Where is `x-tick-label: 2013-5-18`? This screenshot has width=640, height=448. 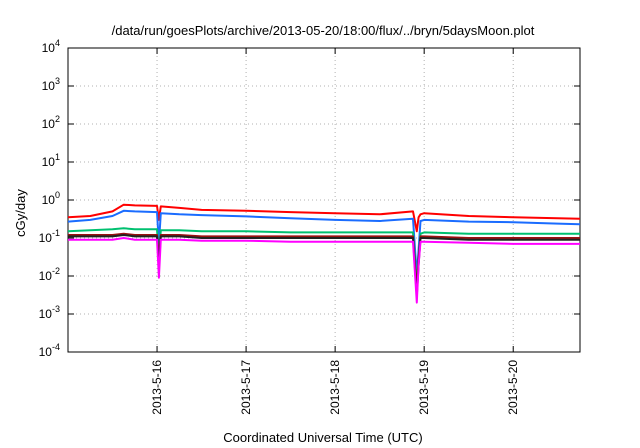
x-tick-label: 2013-5-18 is located at coordinates (335, 387).